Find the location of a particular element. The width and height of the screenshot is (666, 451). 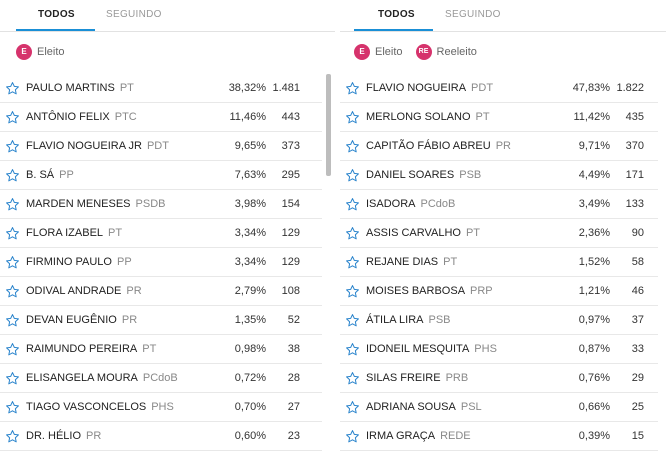

candidate-name: PAULO MARTINS PT is located at coordinates (80, 88).